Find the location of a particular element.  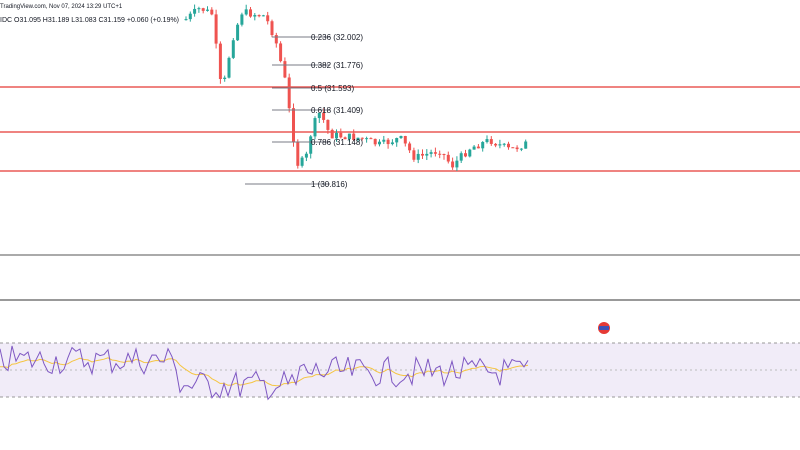

fib-label: 0.5 (31.593) is located at coordinates (332, 88).